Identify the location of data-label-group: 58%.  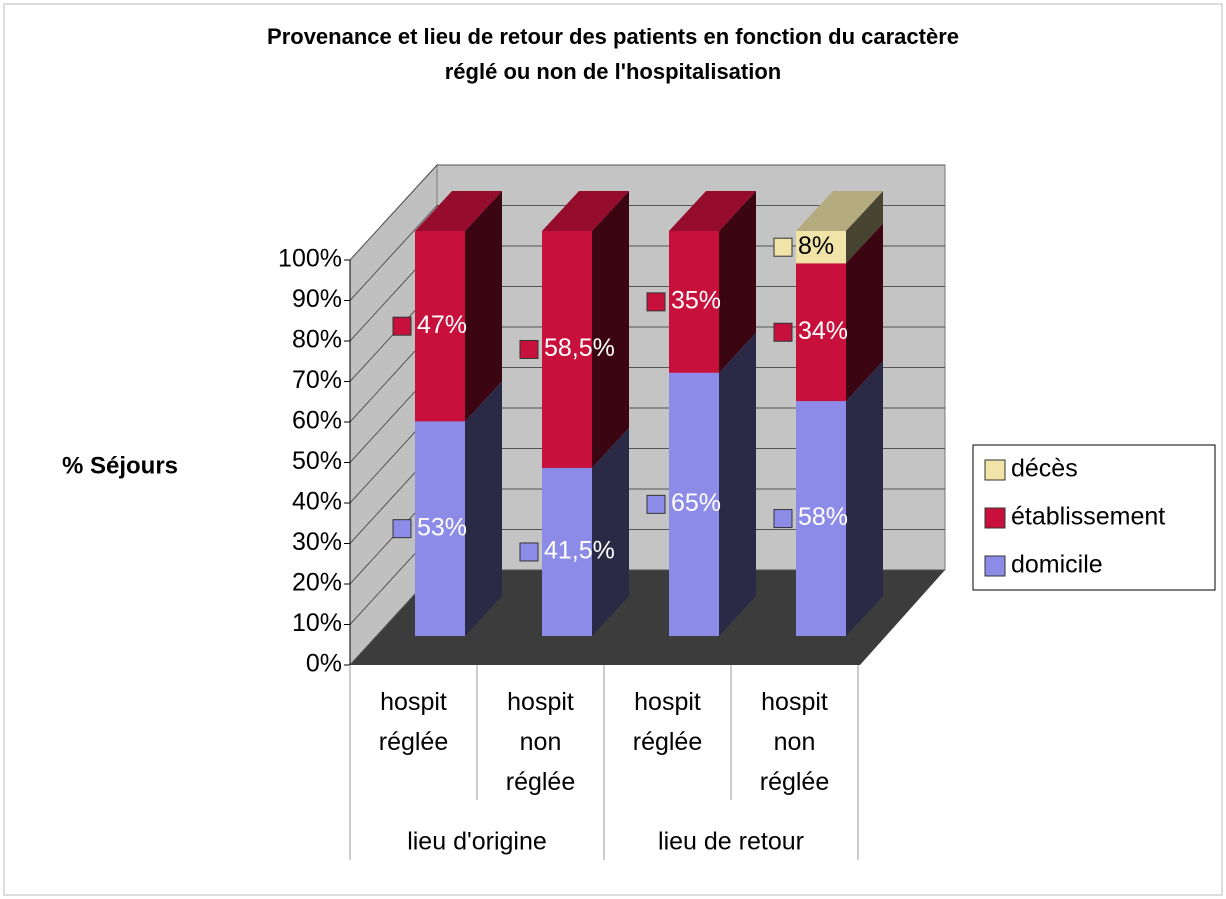
(810, 517).